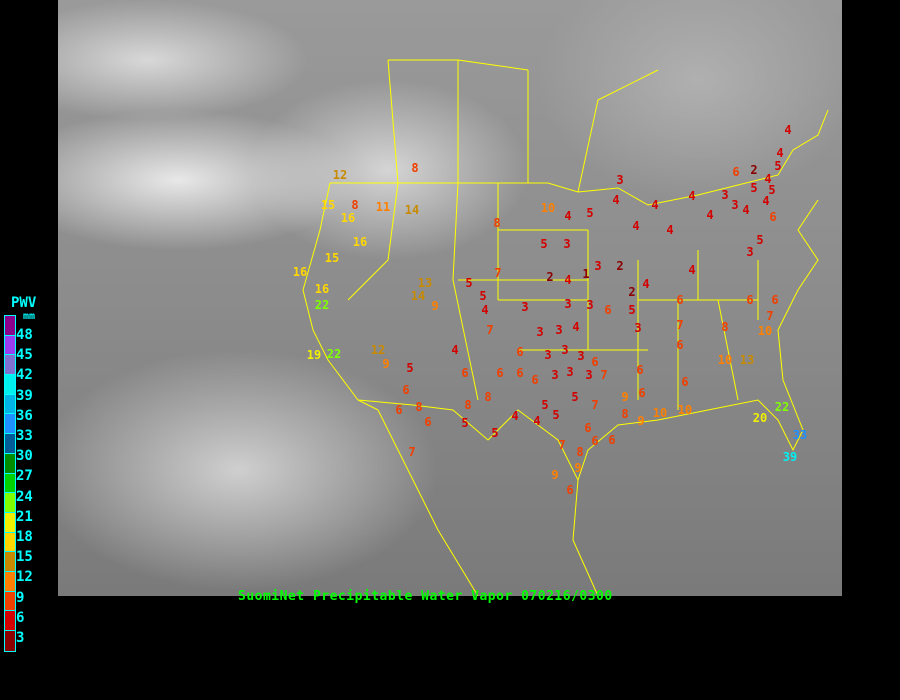 The image size is (900, 700). I want to click on color-legend, so click(10, 483).